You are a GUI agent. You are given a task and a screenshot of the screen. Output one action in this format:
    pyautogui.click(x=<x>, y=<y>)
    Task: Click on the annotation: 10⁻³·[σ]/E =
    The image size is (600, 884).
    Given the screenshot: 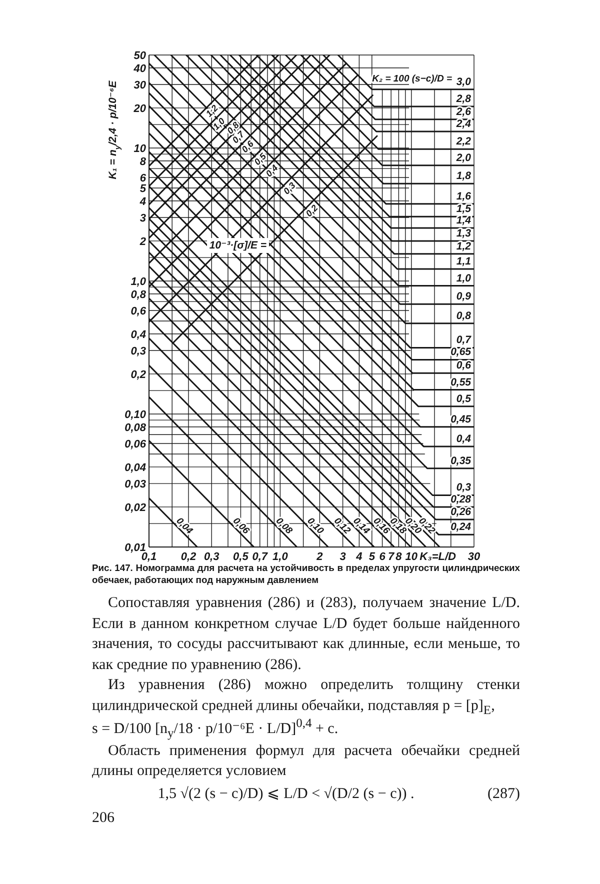 What is the action you would take?
    pyautogui.click(x=238, y=245)
    